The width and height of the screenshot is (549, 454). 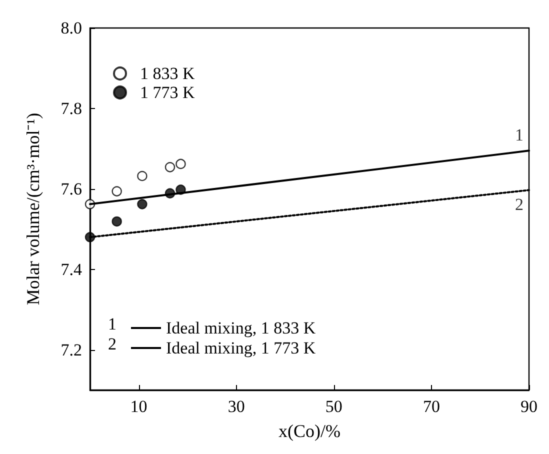 What do you see at coordinates (431, 406) in the screenshot?
I see `x-tick-label: 70` at bounding box center [431, 406].